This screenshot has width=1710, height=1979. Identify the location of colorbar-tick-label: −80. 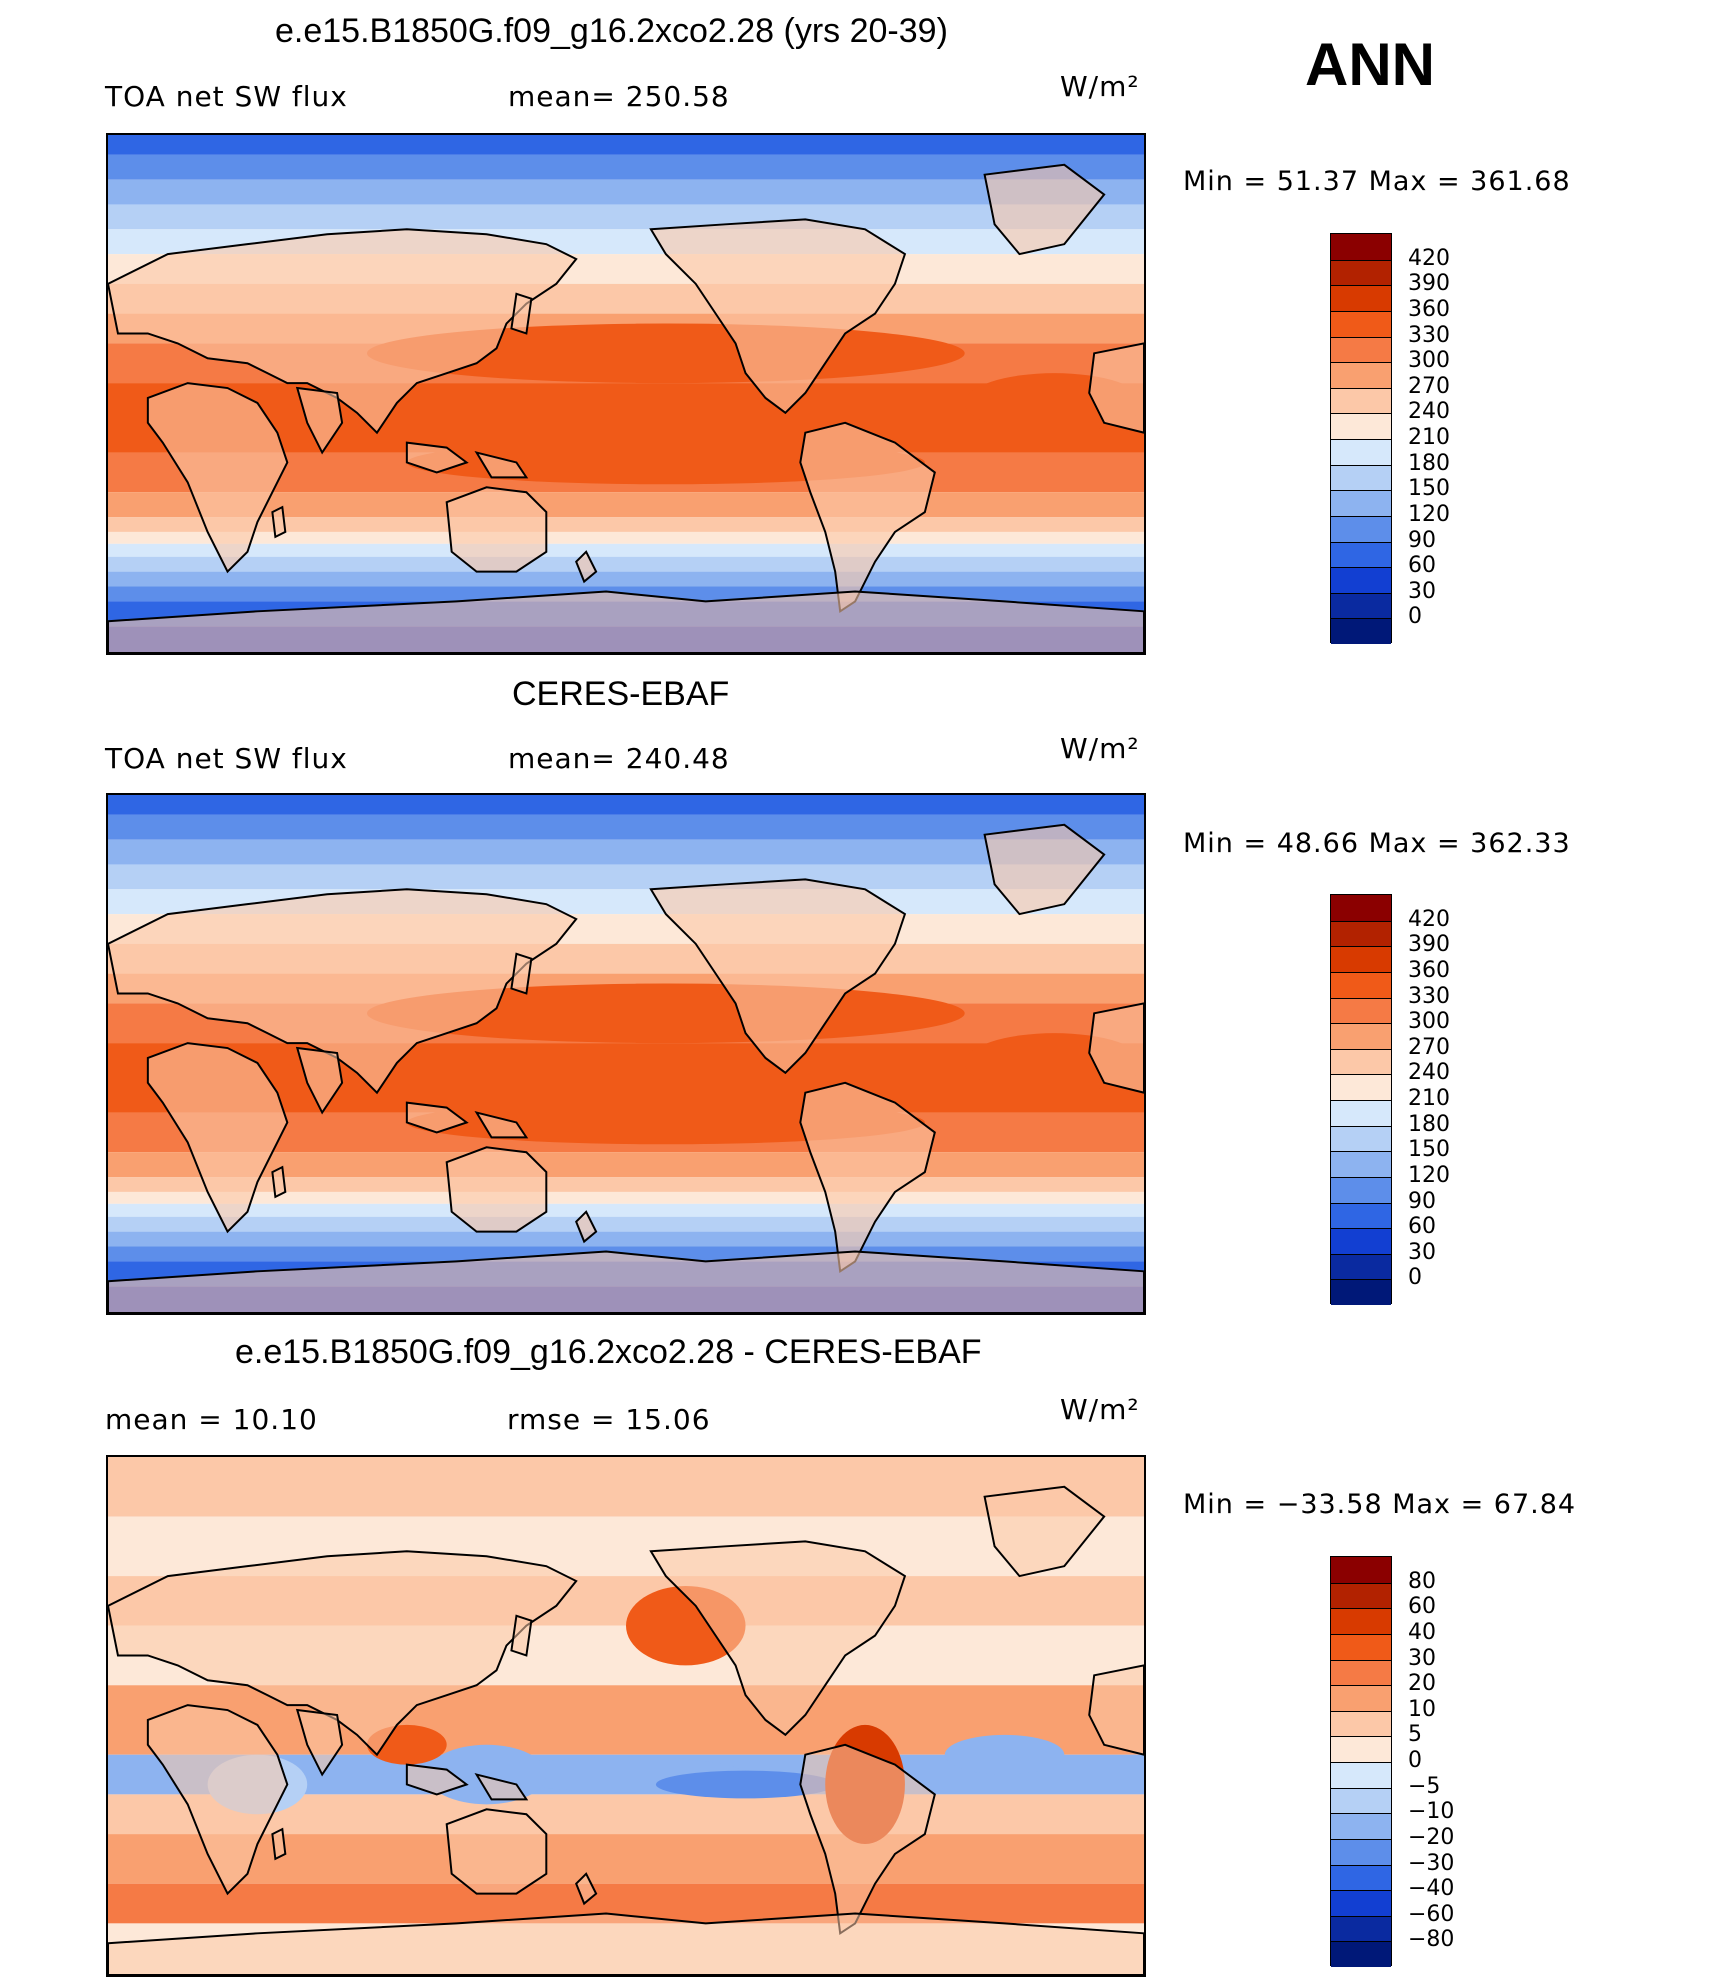
(1431, 1940).